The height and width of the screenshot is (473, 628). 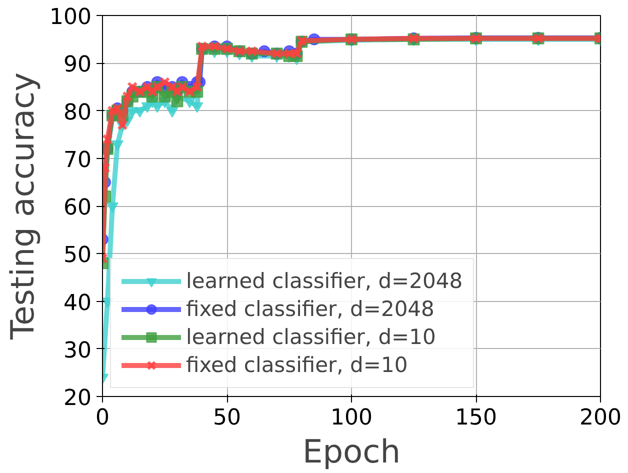 What do you see at coordinates (78, 160) in the screenshot?
I see `y-tick-label: 70` at bounding box center [78, 160].